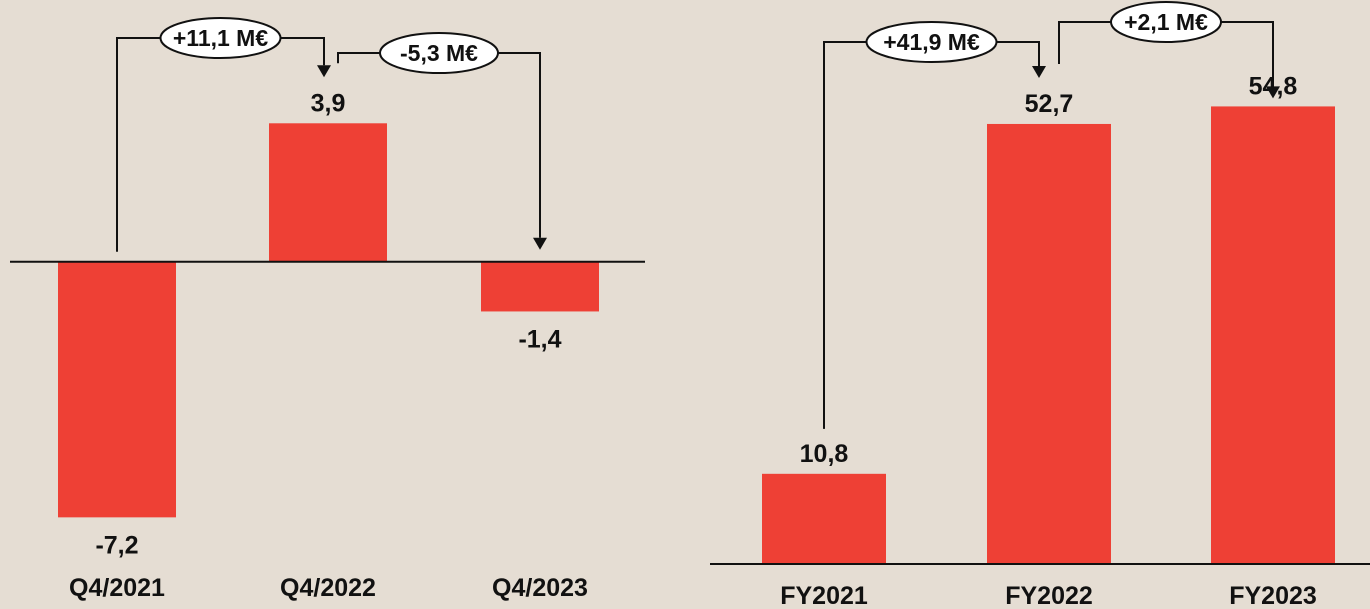 This screenshot has width=1370, height=609. I want to click on change-label: -5,3 M€, so click(439, 53).